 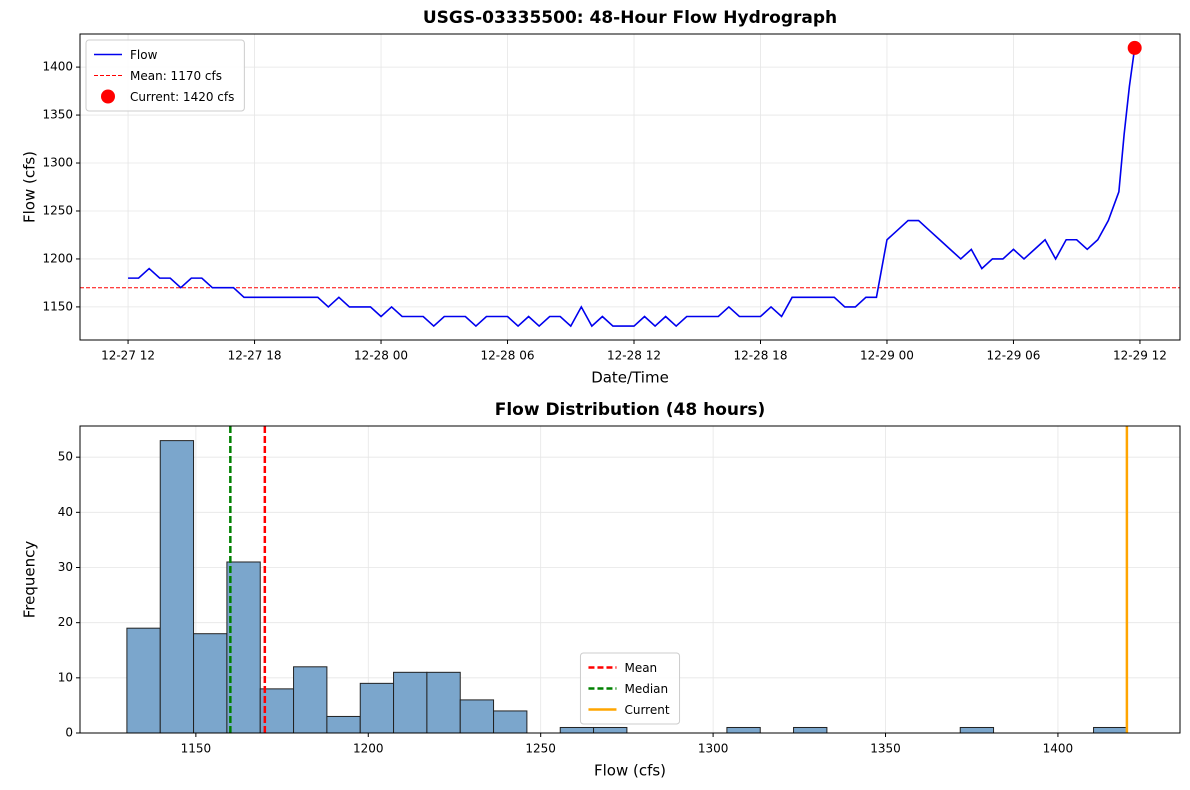 I want to click on legend-label: Current: 1420 cfs, so click(x=182, y=97).